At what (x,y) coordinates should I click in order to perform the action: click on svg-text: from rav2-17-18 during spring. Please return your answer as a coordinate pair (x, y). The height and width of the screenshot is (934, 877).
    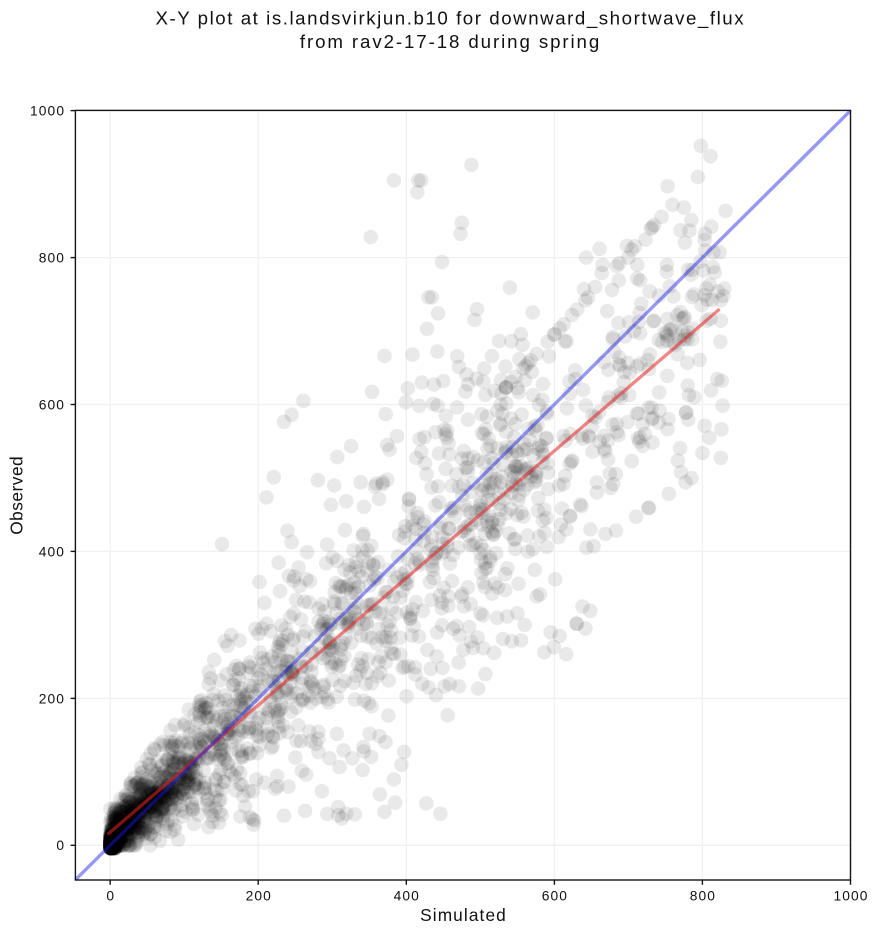
    Looking at the image, I should click on (450, 41).